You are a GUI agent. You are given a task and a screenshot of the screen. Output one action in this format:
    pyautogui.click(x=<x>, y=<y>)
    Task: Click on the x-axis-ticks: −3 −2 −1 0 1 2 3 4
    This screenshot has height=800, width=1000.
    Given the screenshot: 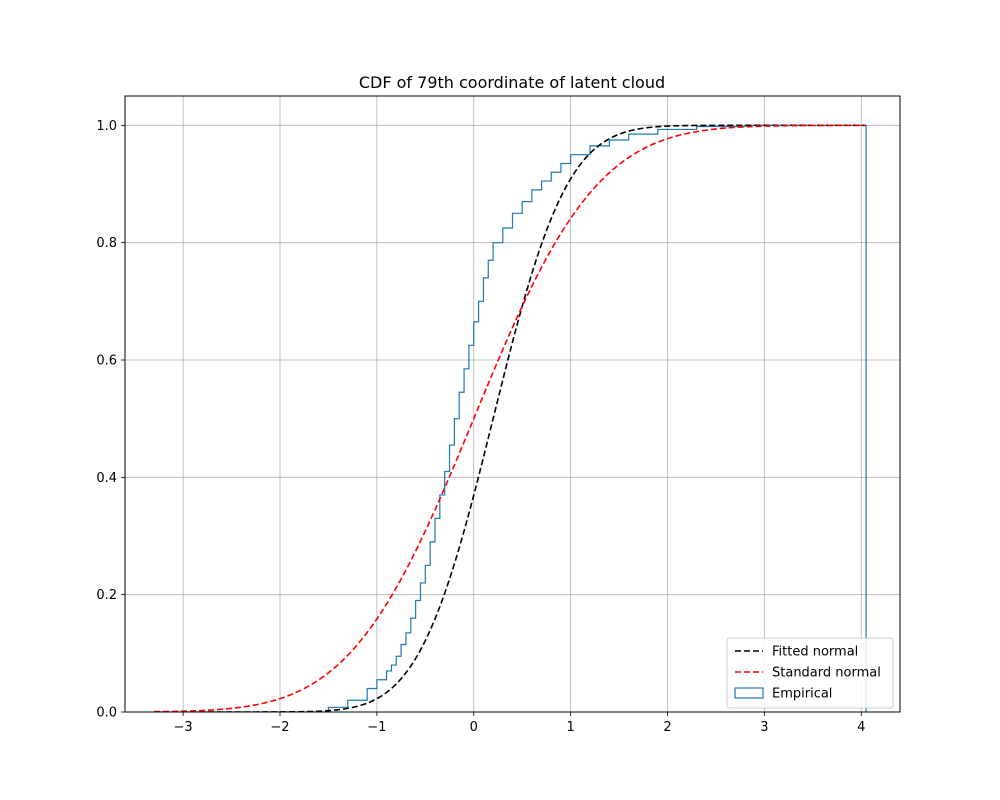 What is the action you would take?
    pyautogui.click(x=519, y=723)
    